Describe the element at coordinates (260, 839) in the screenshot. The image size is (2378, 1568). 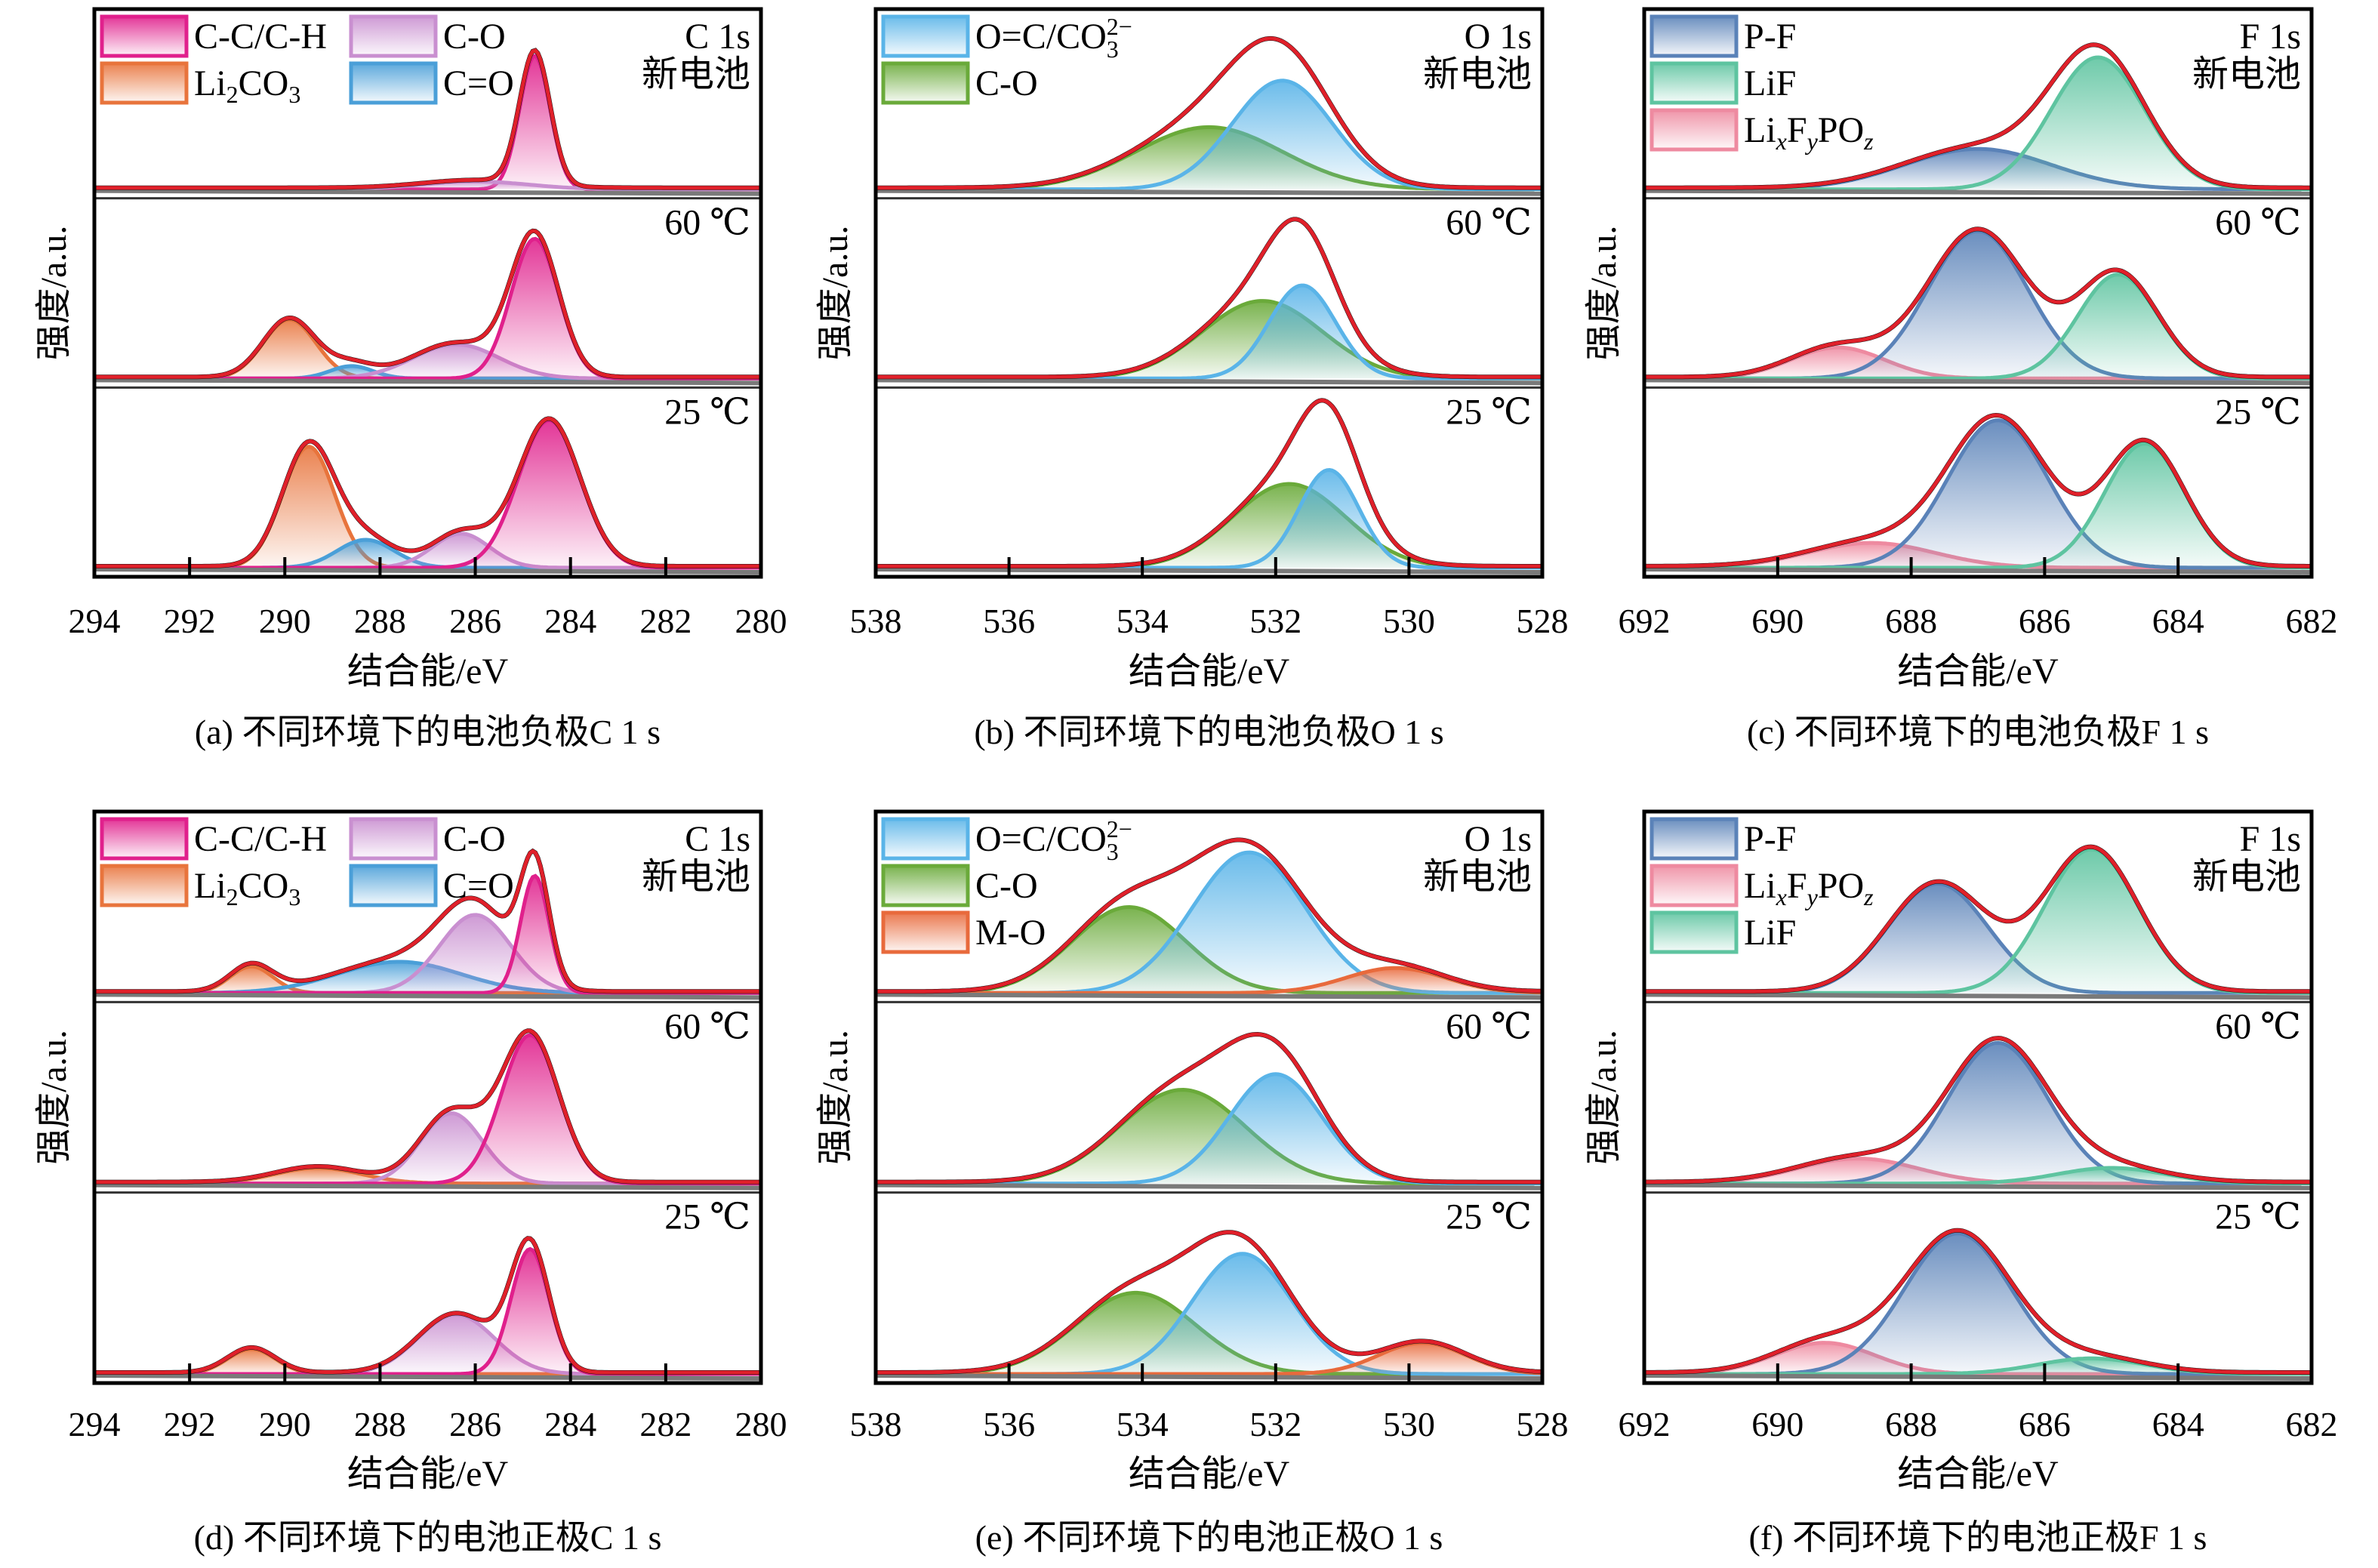
I see `legend-label: C-C/C-H` at that location.